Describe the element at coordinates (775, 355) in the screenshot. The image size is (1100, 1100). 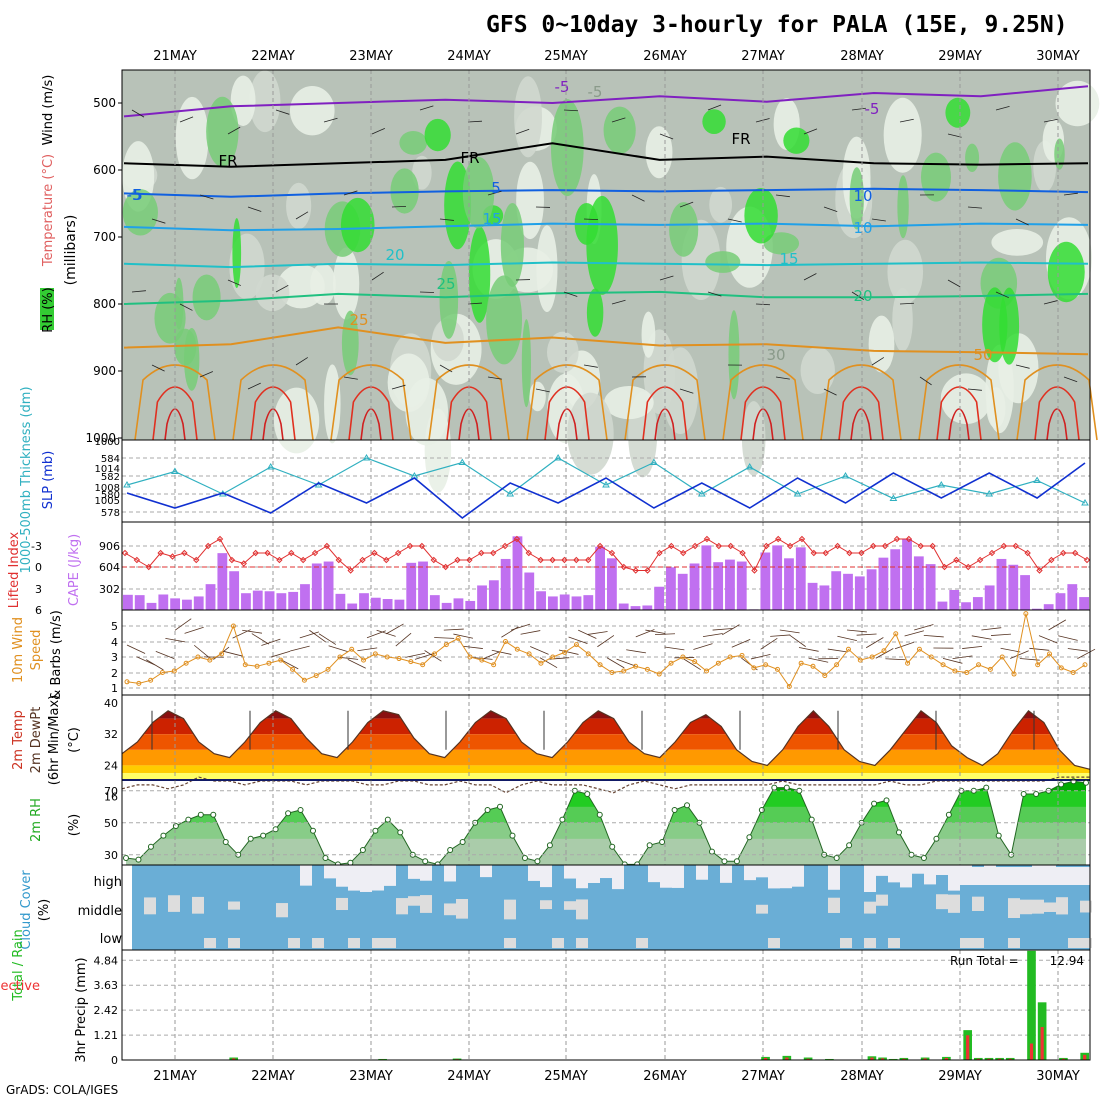
I see `contour-label: 30` at that location.